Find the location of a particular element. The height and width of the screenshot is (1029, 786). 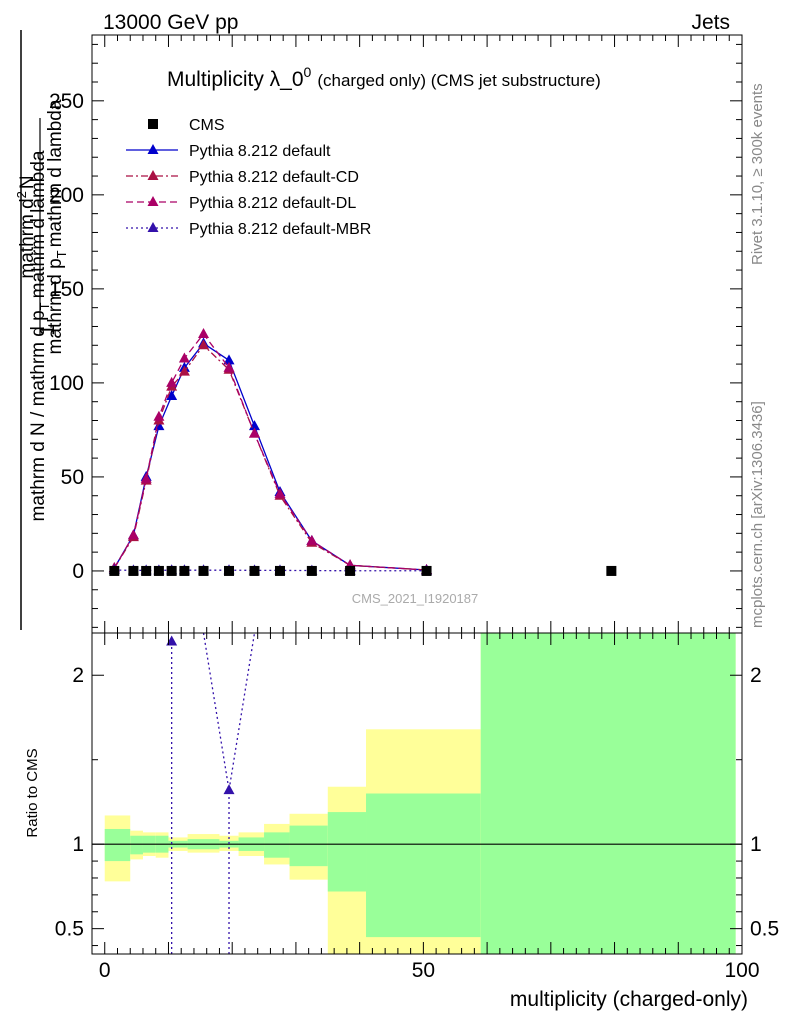

x-axis-label: multiplicity (charged-only) is located at coordinates (629, 999).